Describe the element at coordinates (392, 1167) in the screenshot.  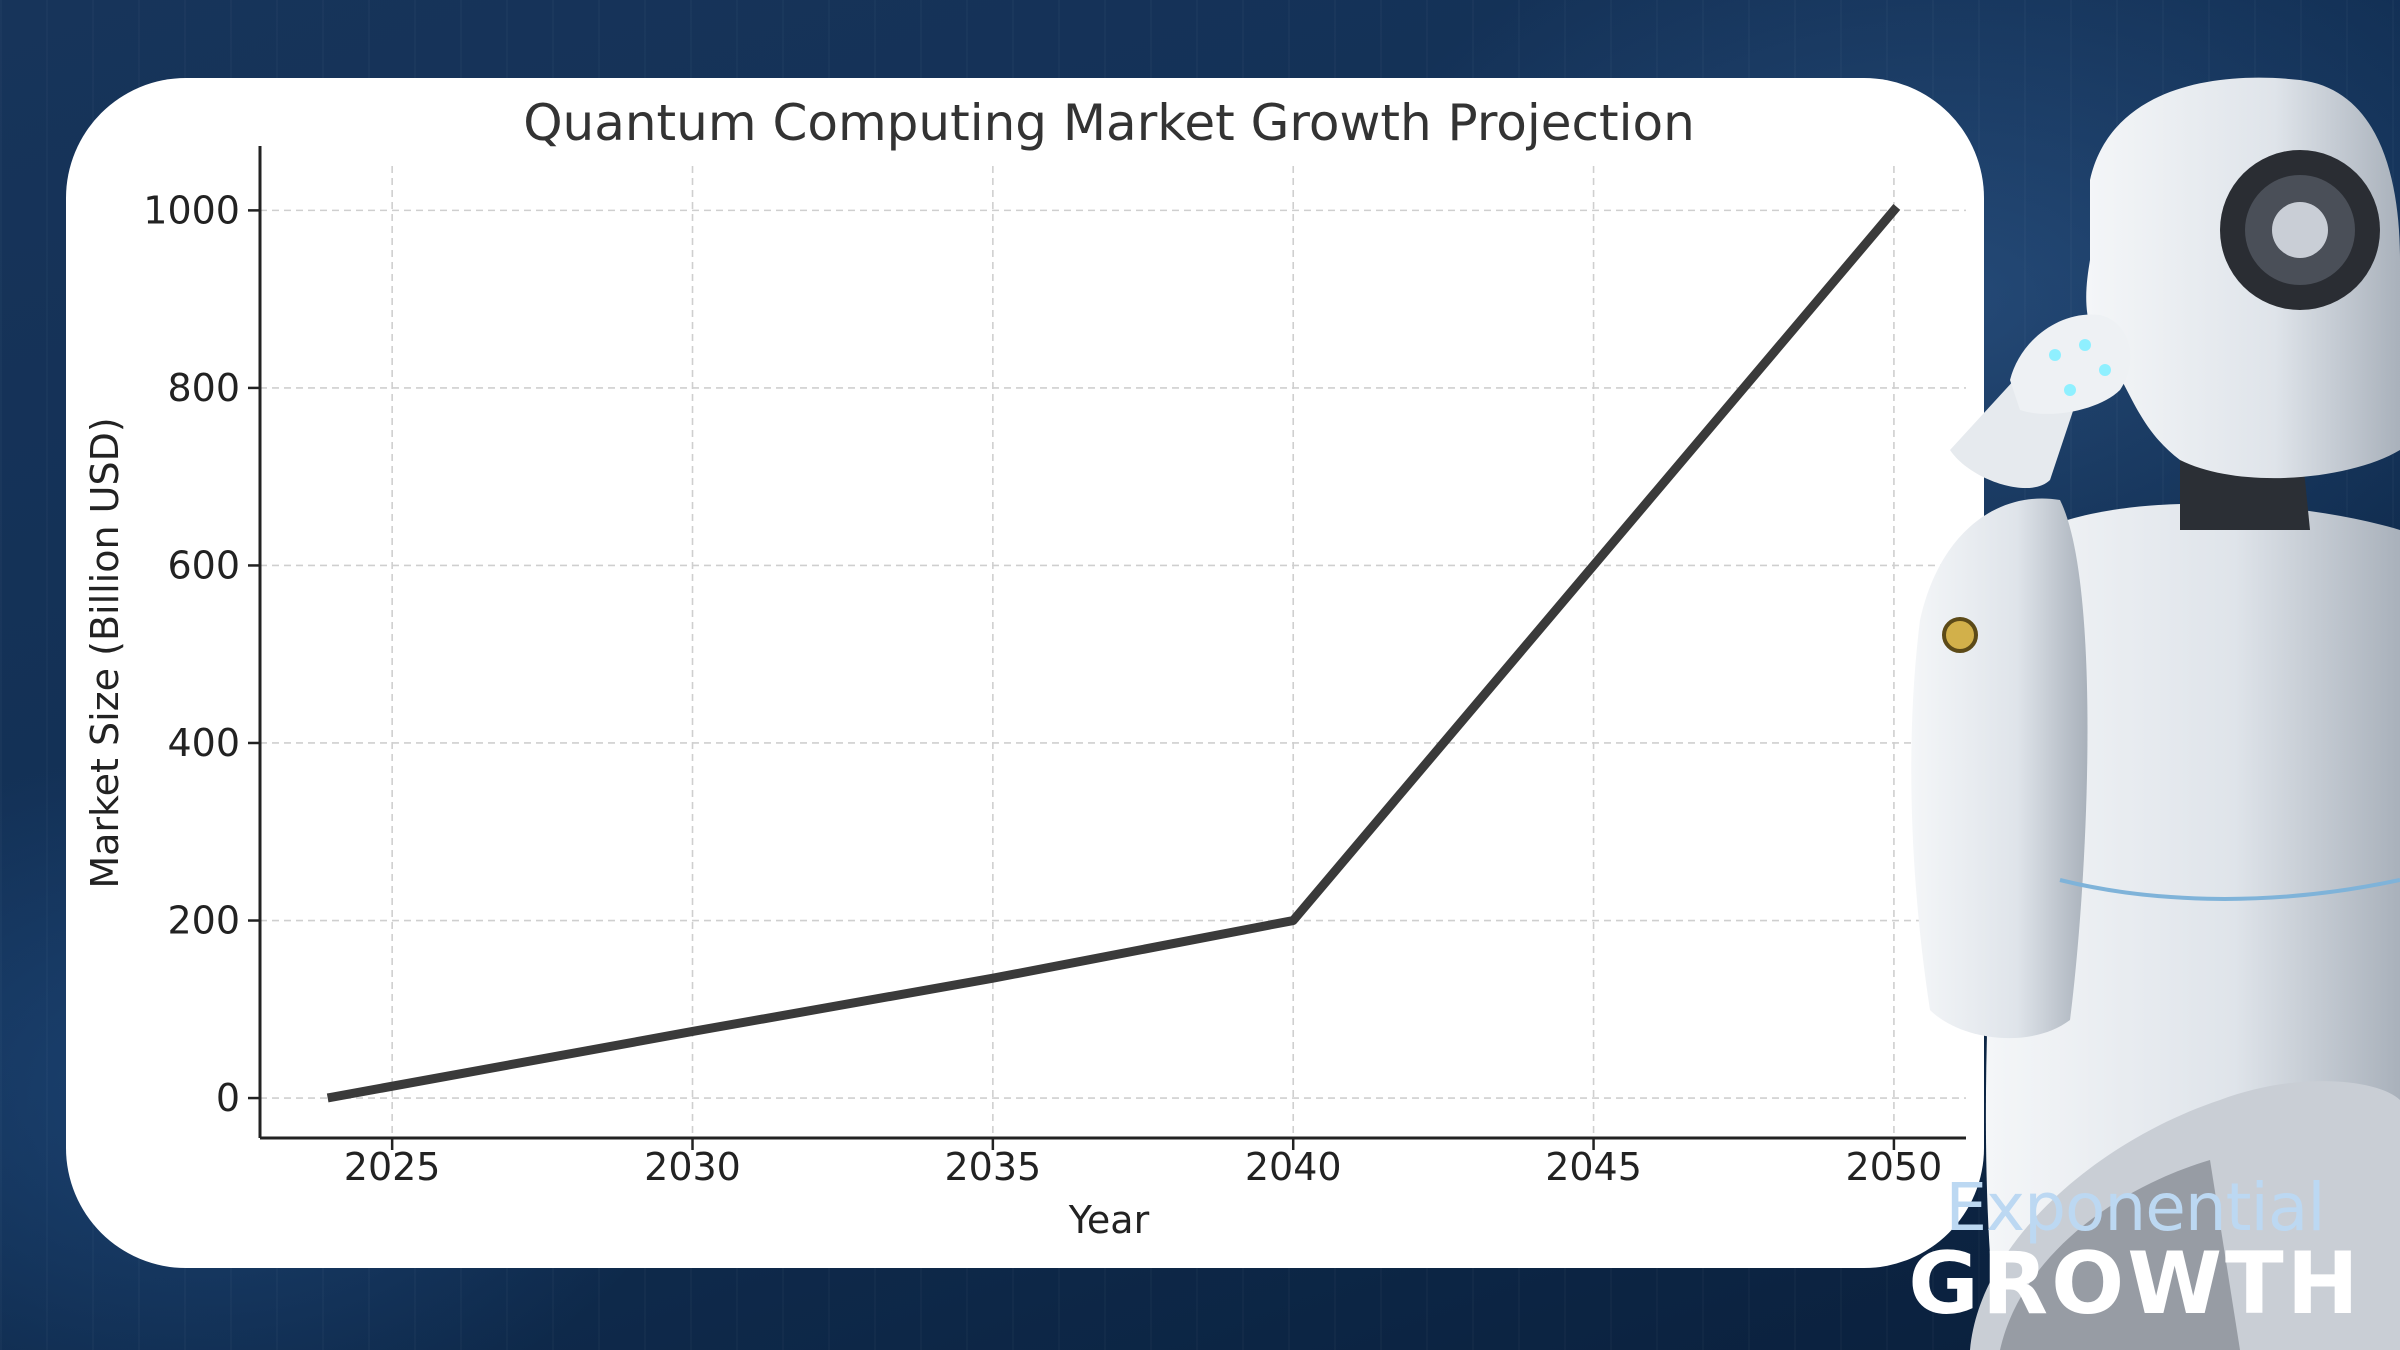
I see `x-tick-label-0: 2025` at that location.